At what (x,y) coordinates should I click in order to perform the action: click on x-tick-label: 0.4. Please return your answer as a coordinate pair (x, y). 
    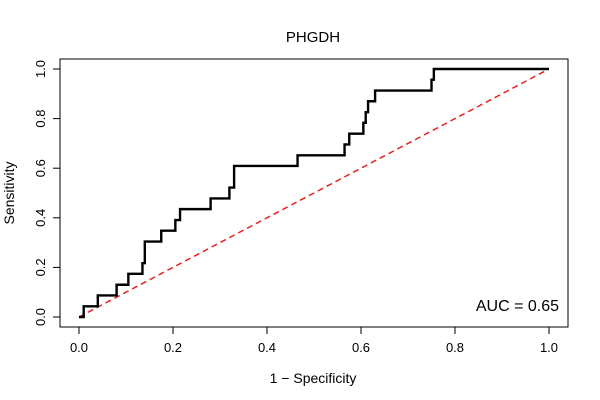
    Looking at the image, I should click on (267, 347).